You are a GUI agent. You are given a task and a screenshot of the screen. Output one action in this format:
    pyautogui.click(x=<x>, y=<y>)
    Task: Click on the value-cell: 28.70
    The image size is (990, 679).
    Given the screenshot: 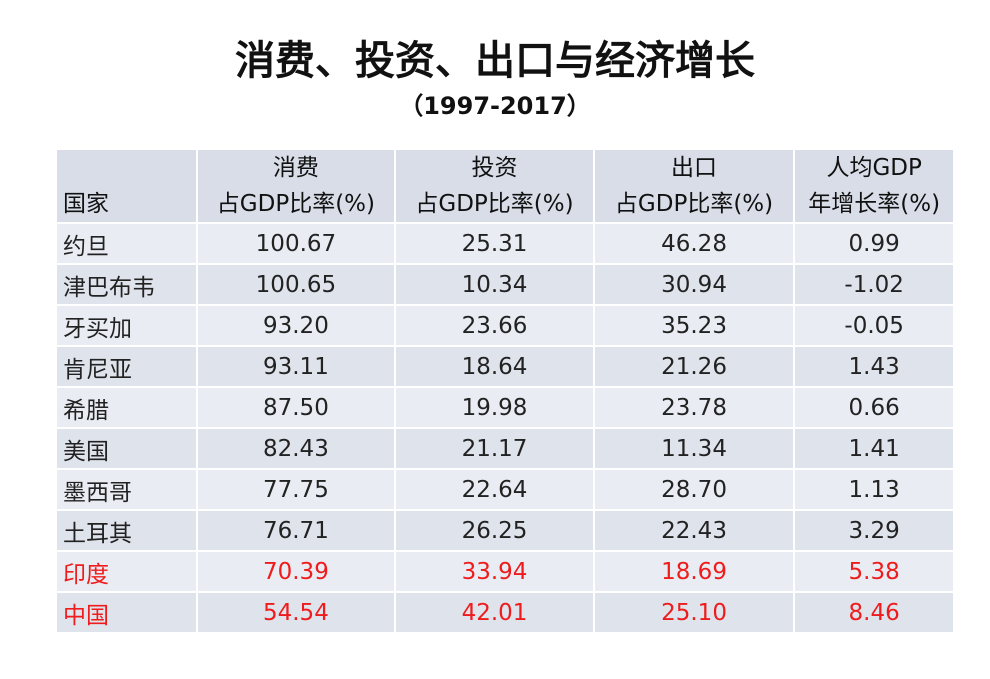 What is the action you would take?
    pyautogui.click(x=694, y=489)
    